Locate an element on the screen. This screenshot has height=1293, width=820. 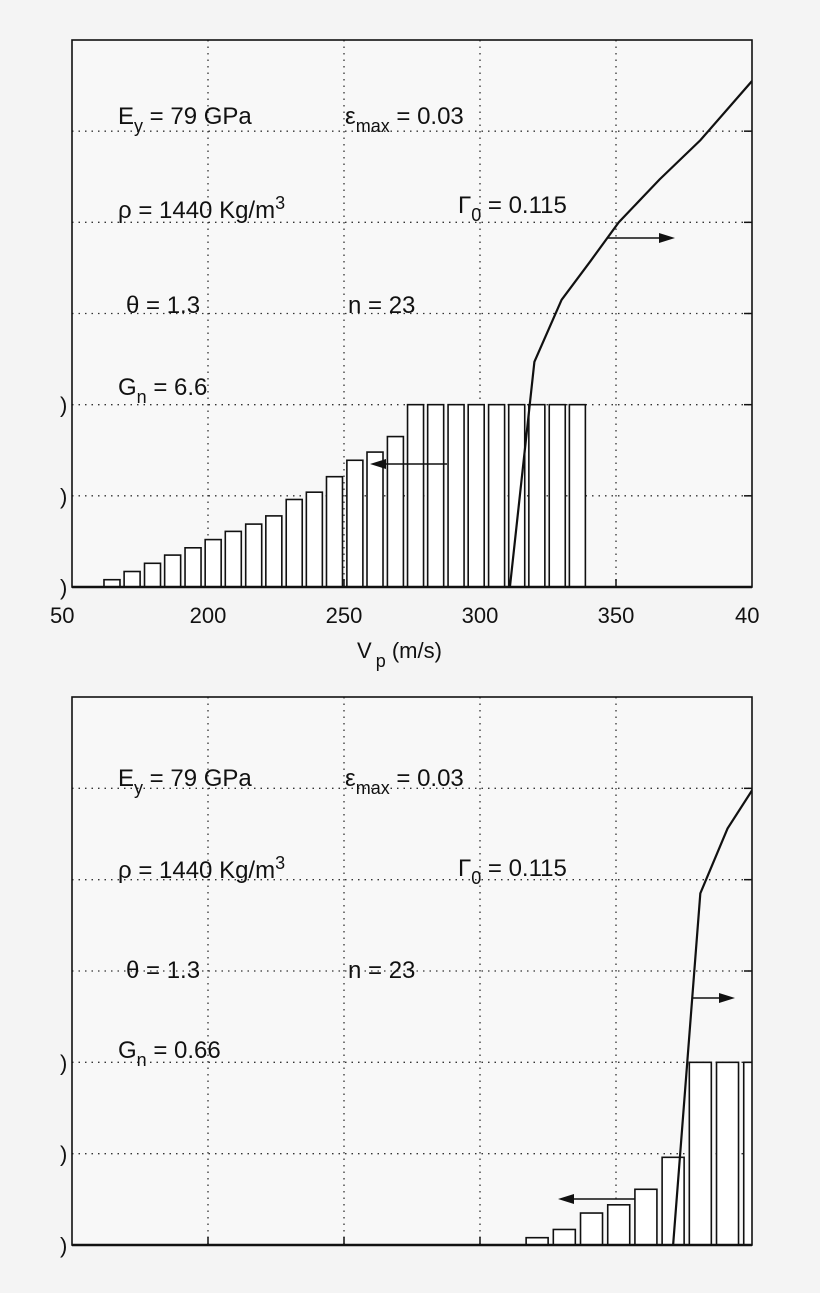
xlabel-subscript: p is located at coordinates (381, 661).